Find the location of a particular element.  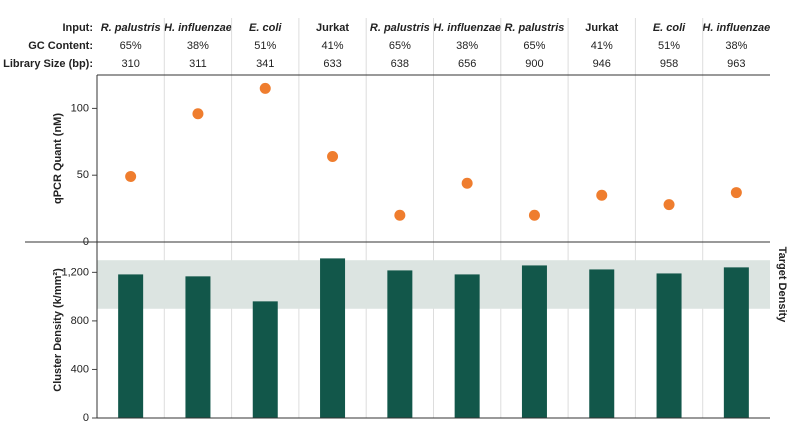

row-label: GC Content: is located at coordinates (60, 46).